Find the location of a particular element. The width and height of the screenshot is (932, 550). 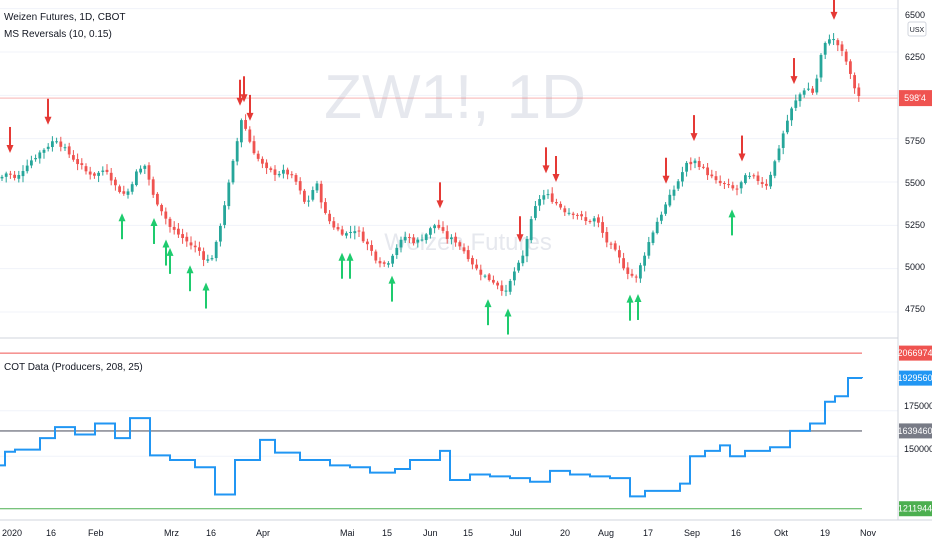

cot-legend: COT Data (Producers, 208, 25) is located at coordinates (73, 367).